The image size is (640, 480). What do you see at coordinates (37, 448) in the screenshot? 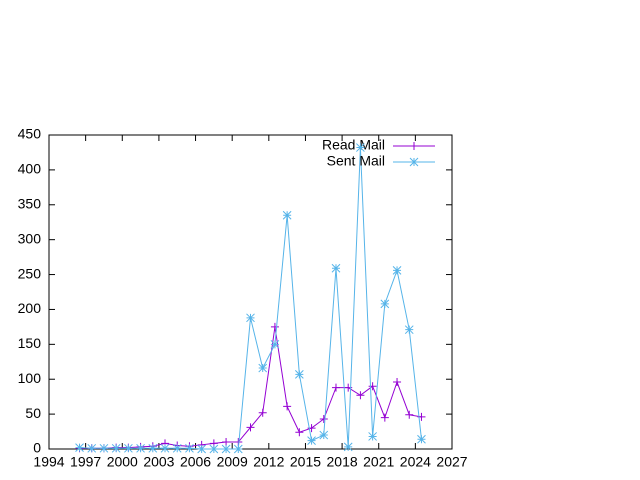
I see `y-tick-label: 0` at bounding box center [37, 448].